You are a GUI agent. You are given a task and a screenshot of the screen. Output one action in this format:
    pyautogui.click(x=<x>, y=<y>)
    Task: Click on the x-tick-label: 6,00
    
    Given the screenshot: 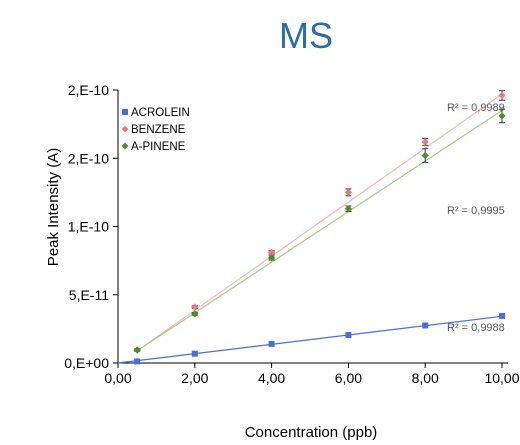 What is the action you would take?
    pyautogui.click(x=348, y=378)
    